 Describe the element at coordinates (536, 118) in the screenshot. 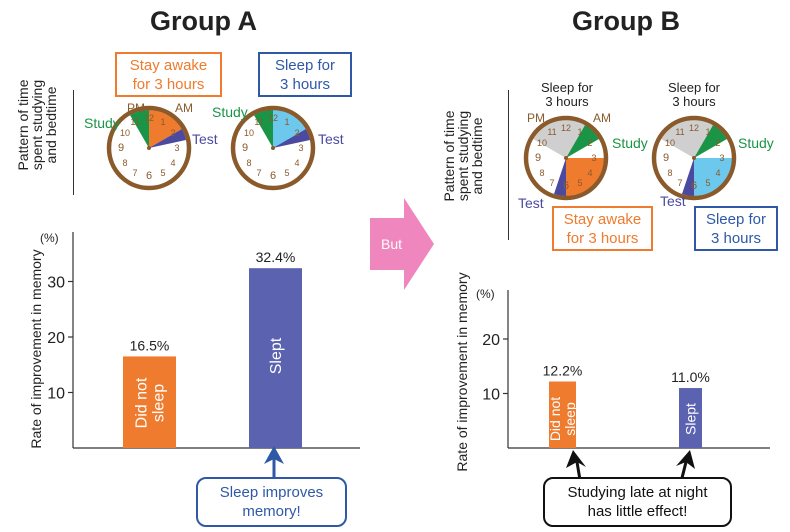

I see `b1-pm-label: PM` at that location.